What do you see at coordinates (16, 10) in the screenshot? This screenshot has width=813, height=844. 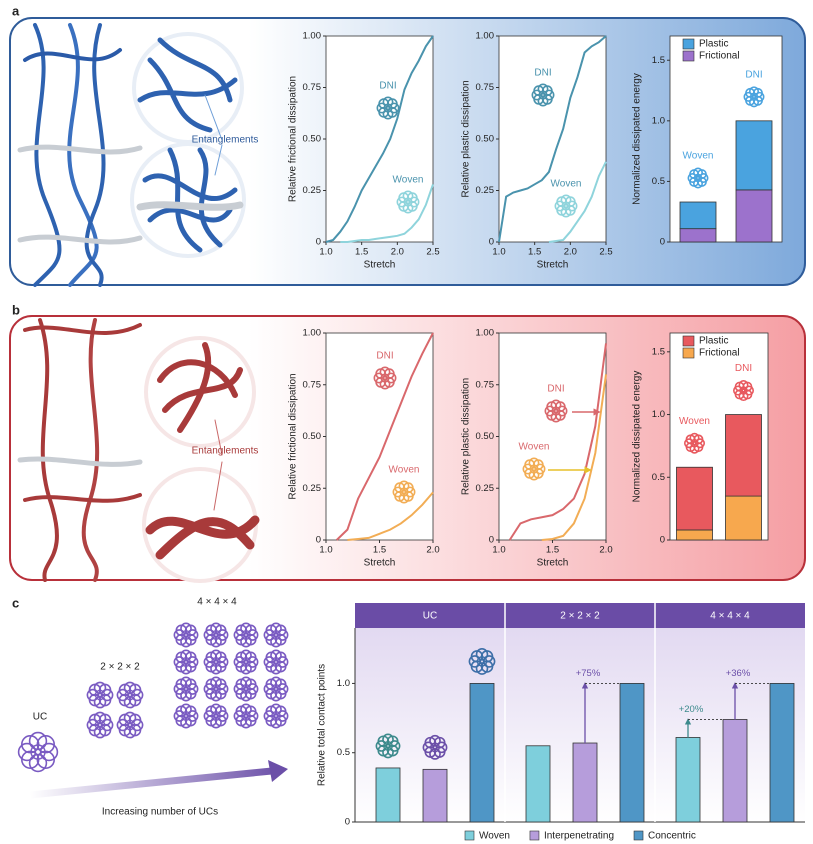 I see `panel-label: a` at bounding box center [16, 10].